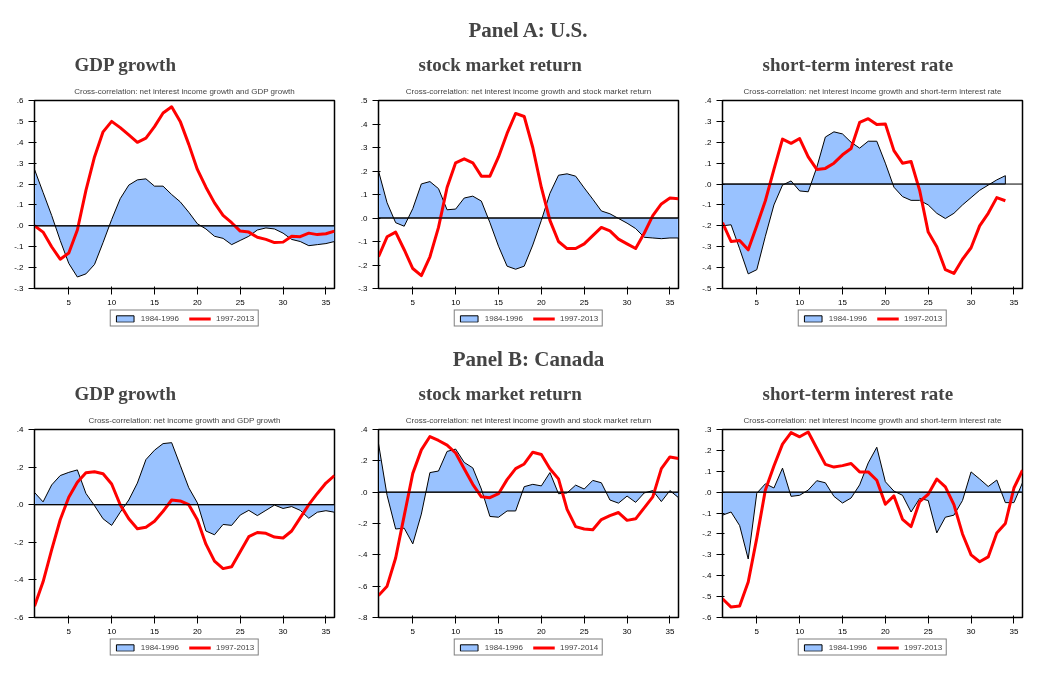 The width and height of the screenshot is (1062, 675). What do you see at coordinates (364, 100) in the screenshot?
I see `y-tick-label: .5` at bounding box center [364, 100].